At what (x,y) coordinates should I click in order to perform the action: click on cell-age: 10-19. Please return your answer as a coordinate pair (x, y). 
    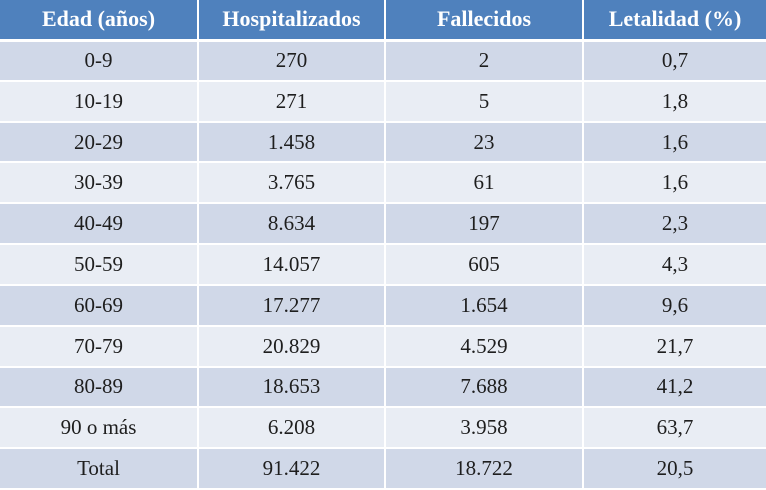
    Looking at the image, I should click on (99, 101).